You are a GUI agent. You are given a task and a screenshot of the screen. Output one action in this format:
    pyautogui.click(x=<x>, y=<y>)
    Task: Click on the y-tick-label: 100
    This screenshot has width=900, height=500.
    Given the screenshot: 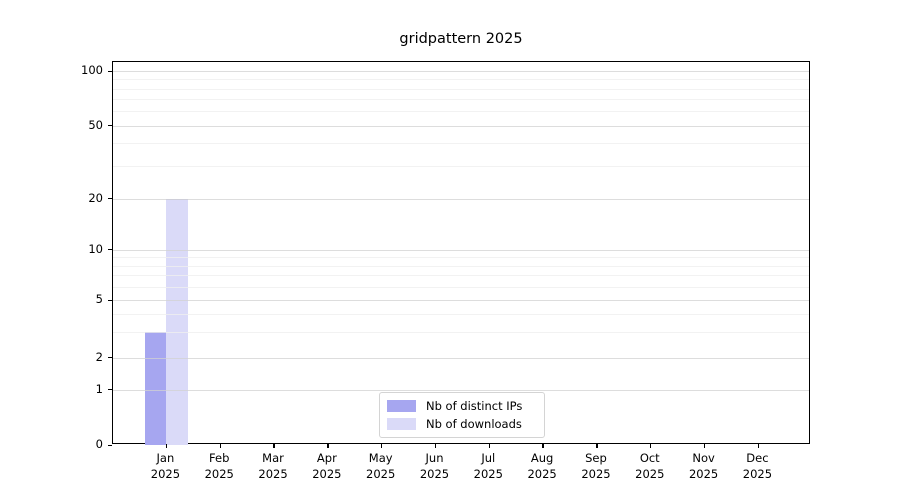 What is the action you would take?
    pyautogui.click(x=92, y=70)
    